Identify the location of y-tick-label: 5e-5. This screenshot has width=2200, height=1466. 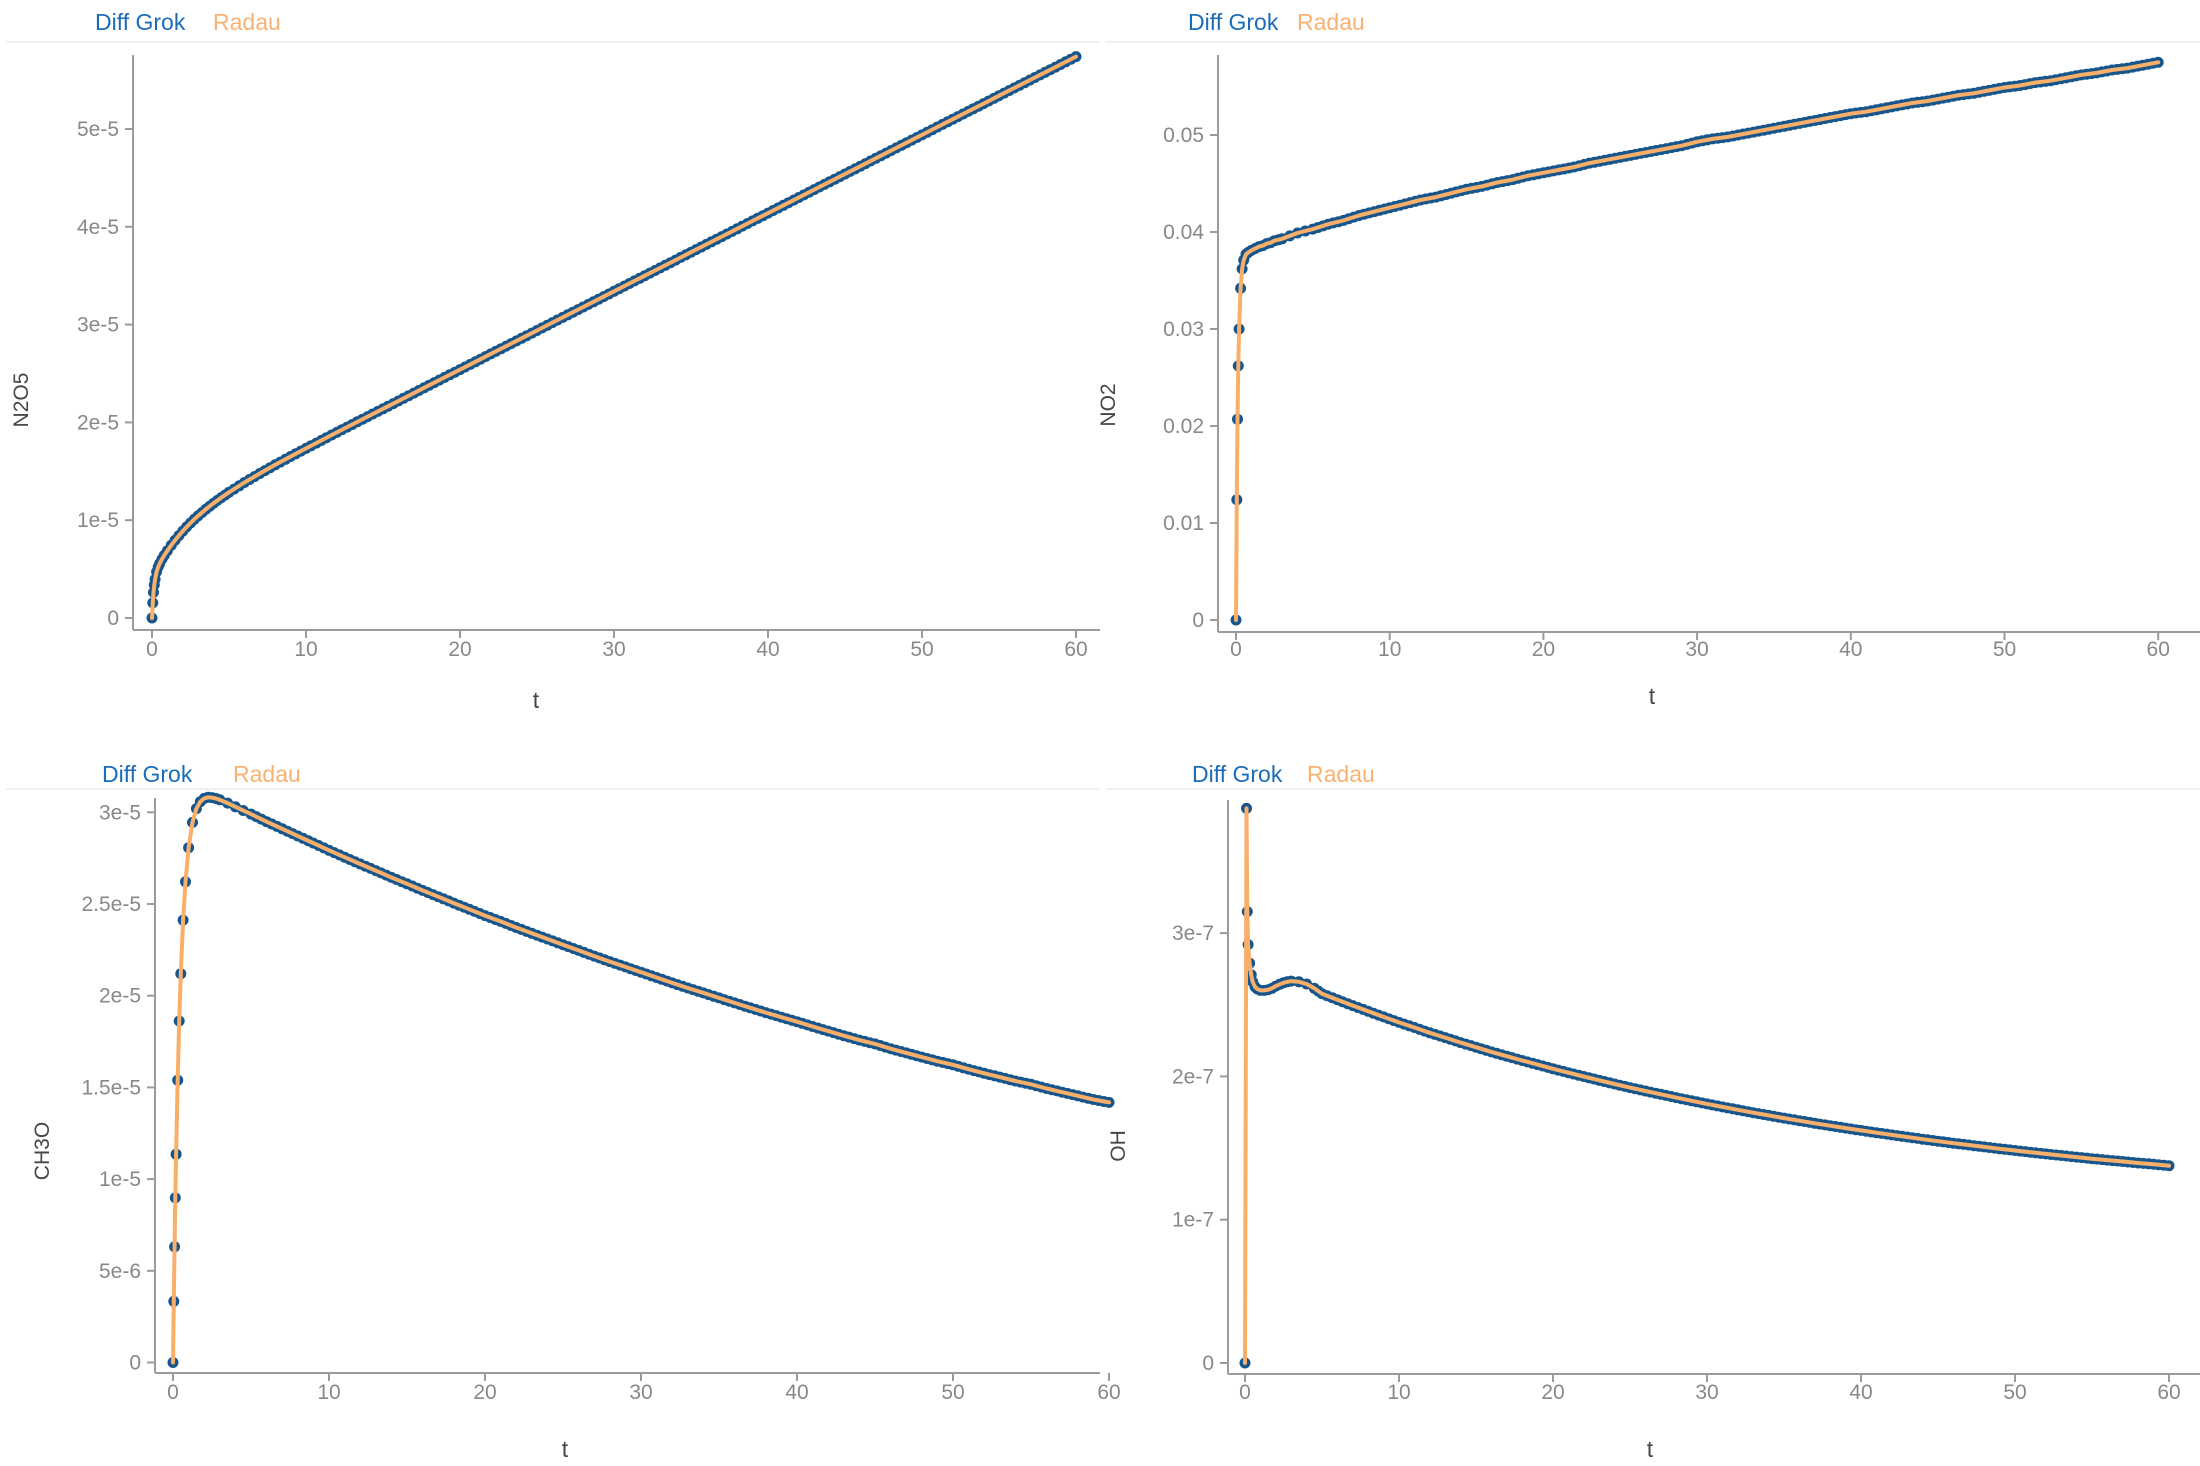
(98, 129).